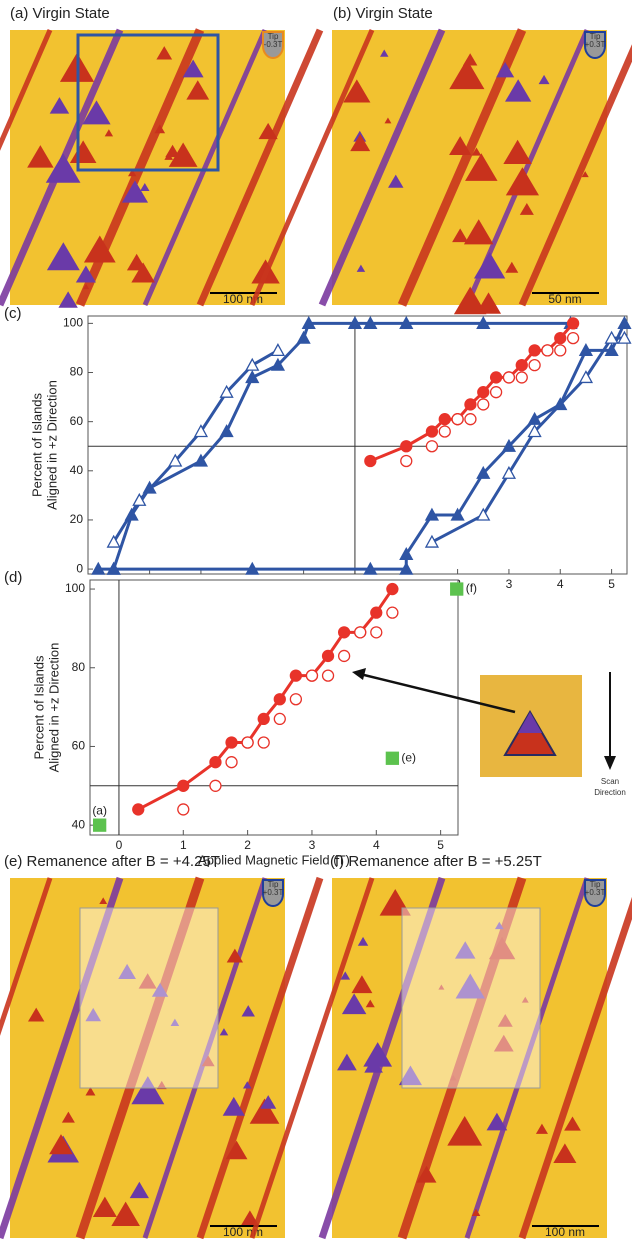 Image resolution: width=632 pixels, height=1240 pixels. I want to click on inset: Scan Direction, so click(489, 732).